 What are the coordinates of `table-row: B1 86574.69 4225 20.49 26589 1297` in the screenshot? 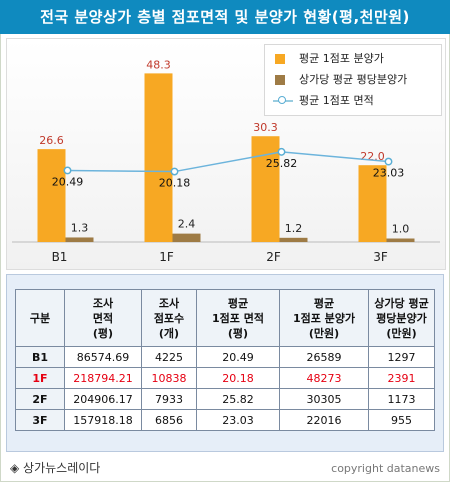 It's located at (225, 357).